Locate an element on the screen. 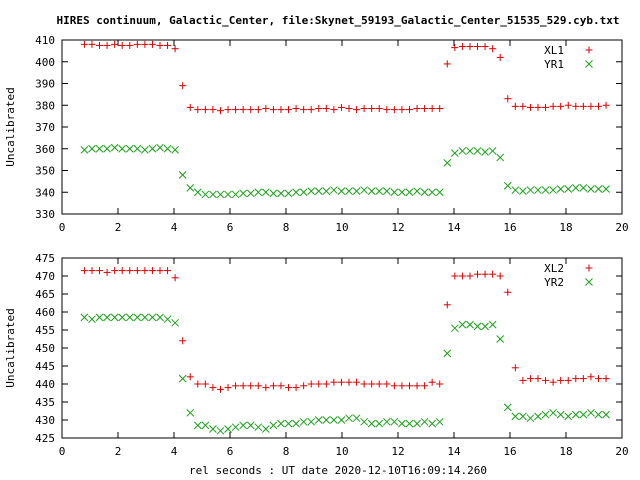 Image resolution: width=640 pixels, height=480 pixels. x-tick-label: 14 is located at coordinates (454, 451).